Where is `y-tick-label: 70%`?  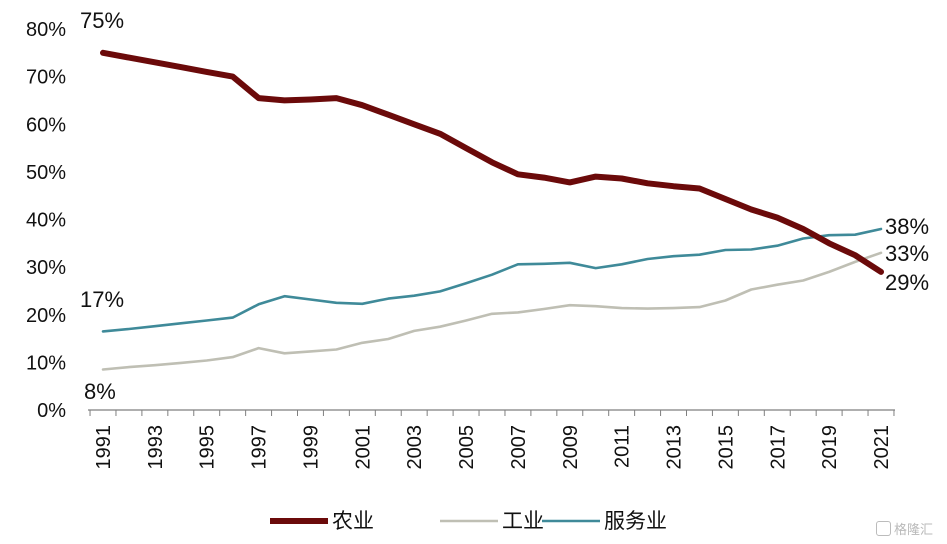 y-tick-label: 70% is located at coordinates (46, 78).